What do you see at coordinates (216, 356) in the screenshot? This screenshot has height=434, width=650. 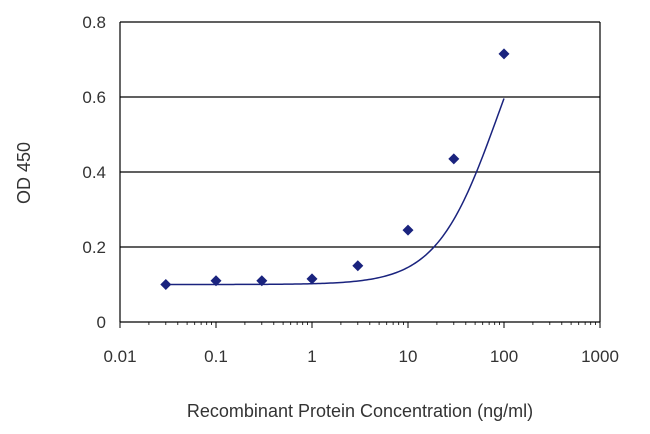 I see `x-tick-label: 0.1` at bounding box center [216, 356].